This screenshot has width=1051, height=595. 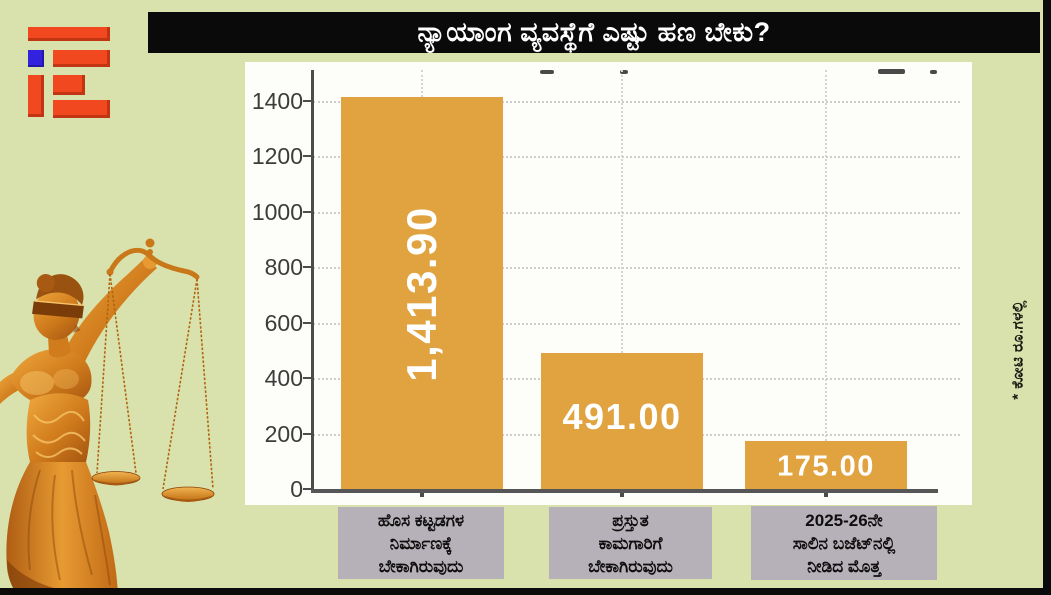 What do you see at coordinates (283, 433) in the screenshot?
I see `y-axis-tick-label: 200` at bounding box center [283, 433].